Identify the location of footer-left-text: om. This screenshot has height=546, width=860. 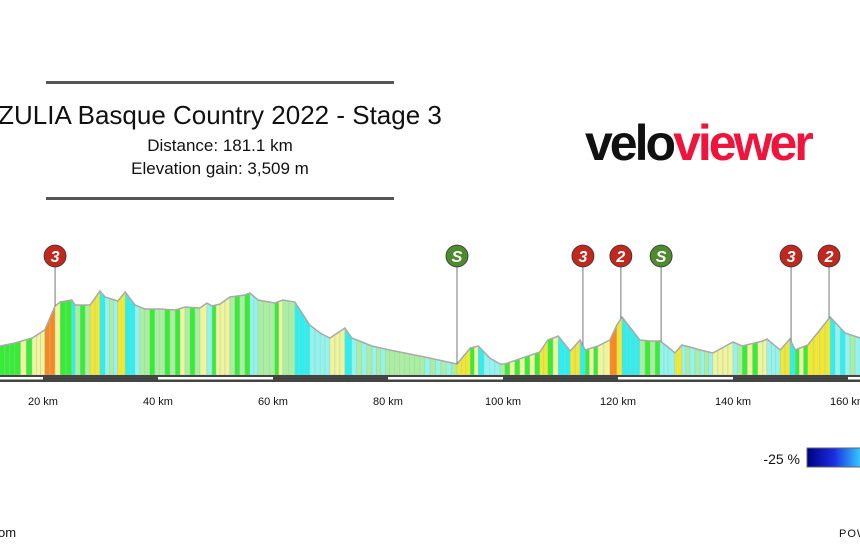
(8, 532).